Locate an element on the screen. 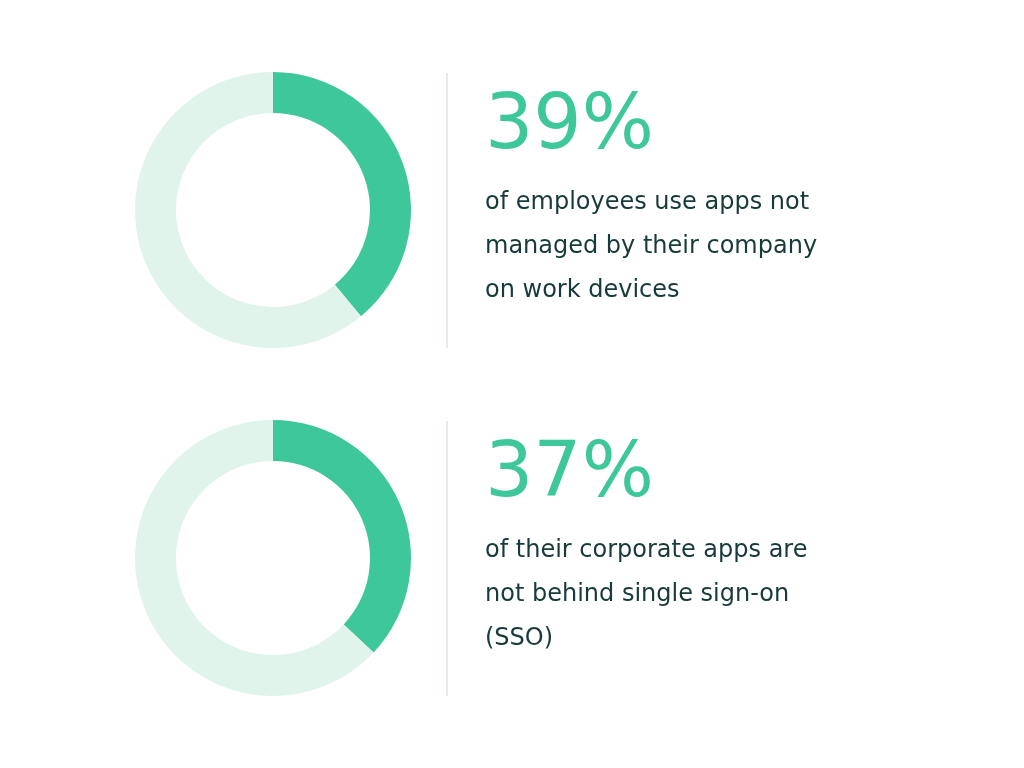 The image size is (1024, 768). text: 39% is located at coordinates (569, 121).